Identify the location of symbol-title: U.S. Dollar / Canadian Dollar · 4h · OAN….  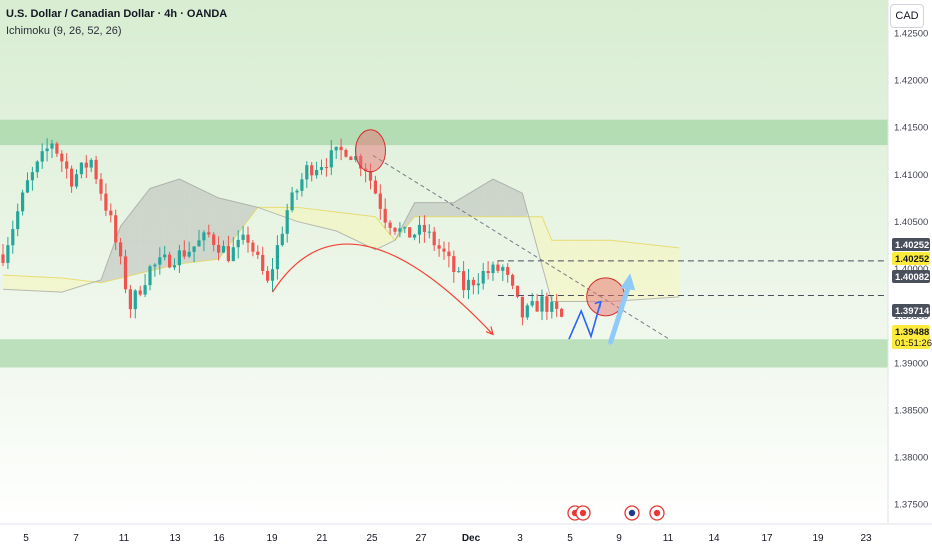
(117, 14).